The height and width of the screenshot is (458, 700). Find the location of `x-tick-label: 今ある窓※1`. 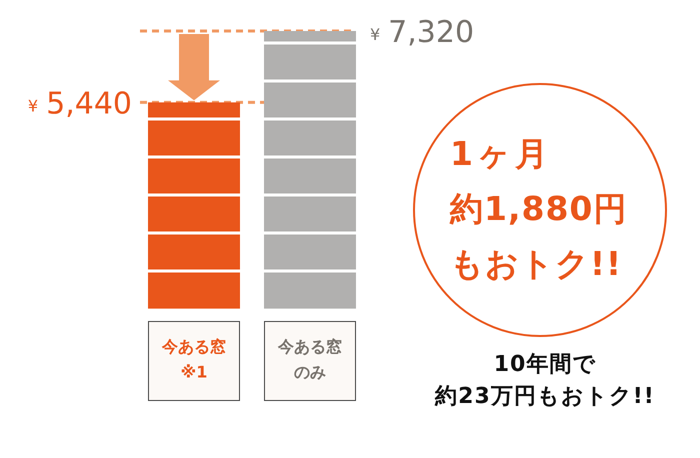

x-tick-label: 今ある窓※1 is located at coordinates (193, 359).